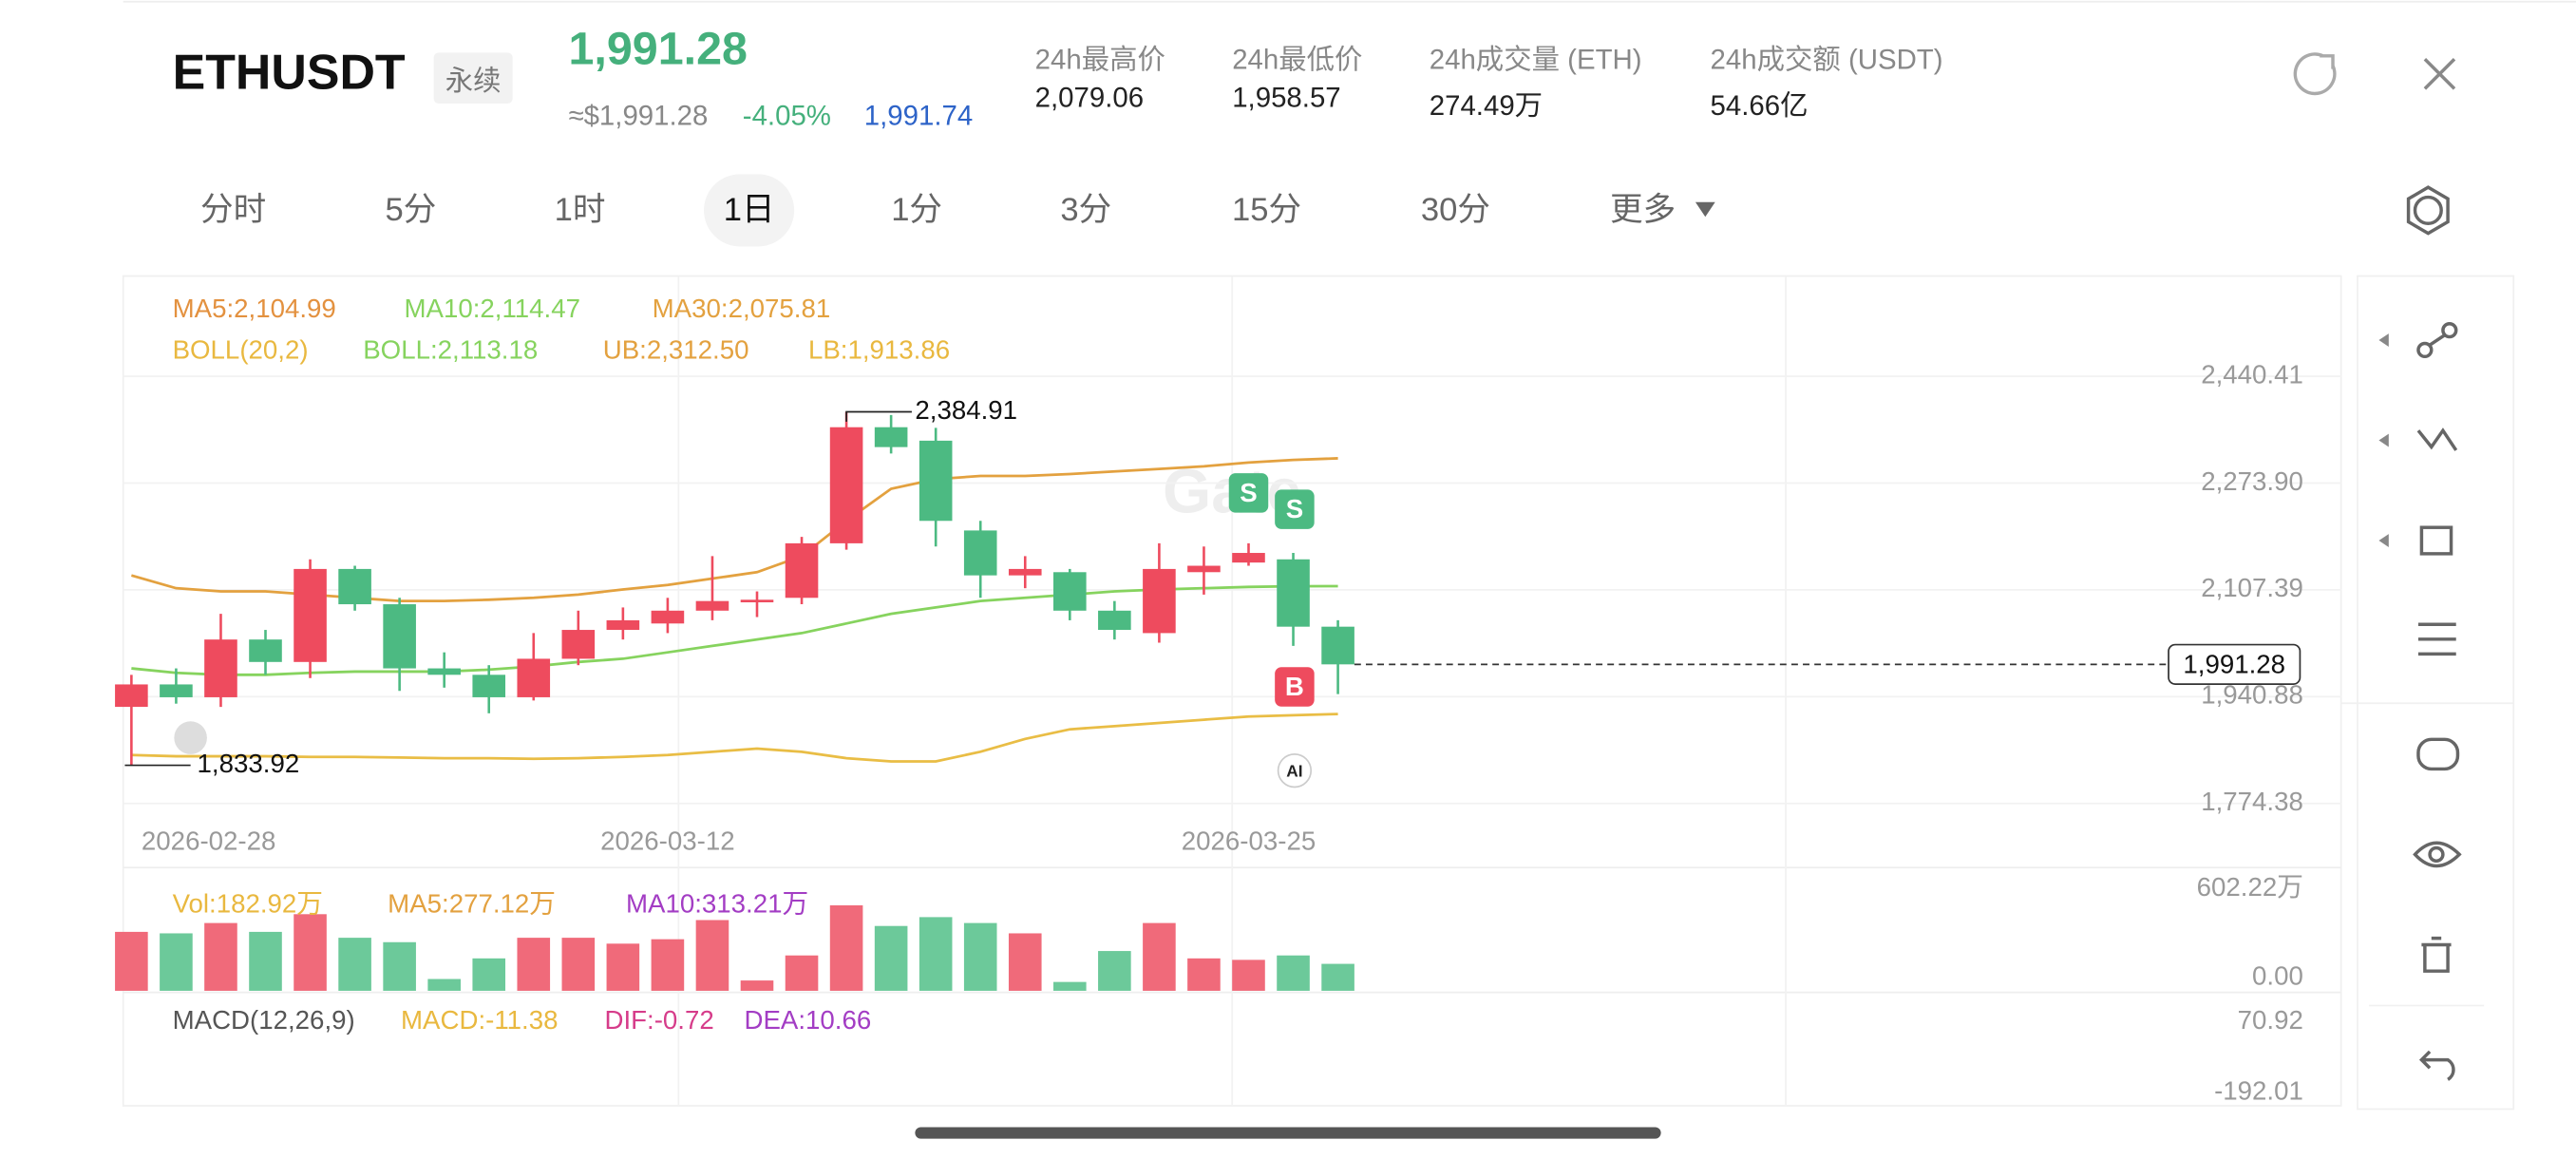 The width and height of the screenshot is (2576, 1159). What do you see at coordinates (450, 349) in the screenshot?
I see `legend-item: BOLL:2,113.18` at bounding box center [450, 349].